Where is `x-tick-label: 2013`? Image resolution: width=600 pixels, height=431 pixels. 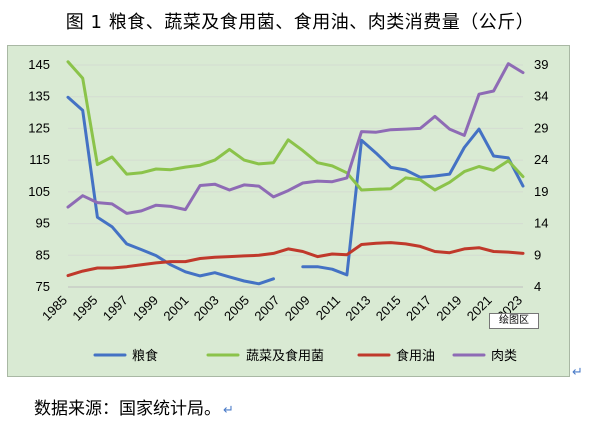 x-tick-label: 2013 is located at coordinates (357, 308).